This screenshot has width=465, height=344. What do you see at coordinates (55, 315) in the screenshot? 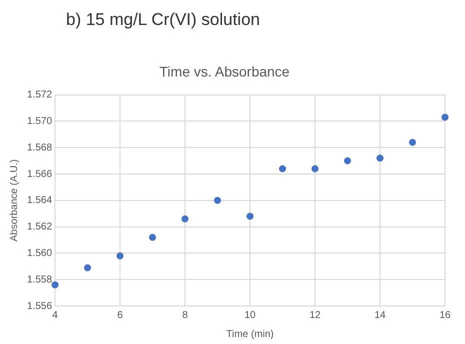
I see `x-tick-label: 4` at bounding box center [55, 315].